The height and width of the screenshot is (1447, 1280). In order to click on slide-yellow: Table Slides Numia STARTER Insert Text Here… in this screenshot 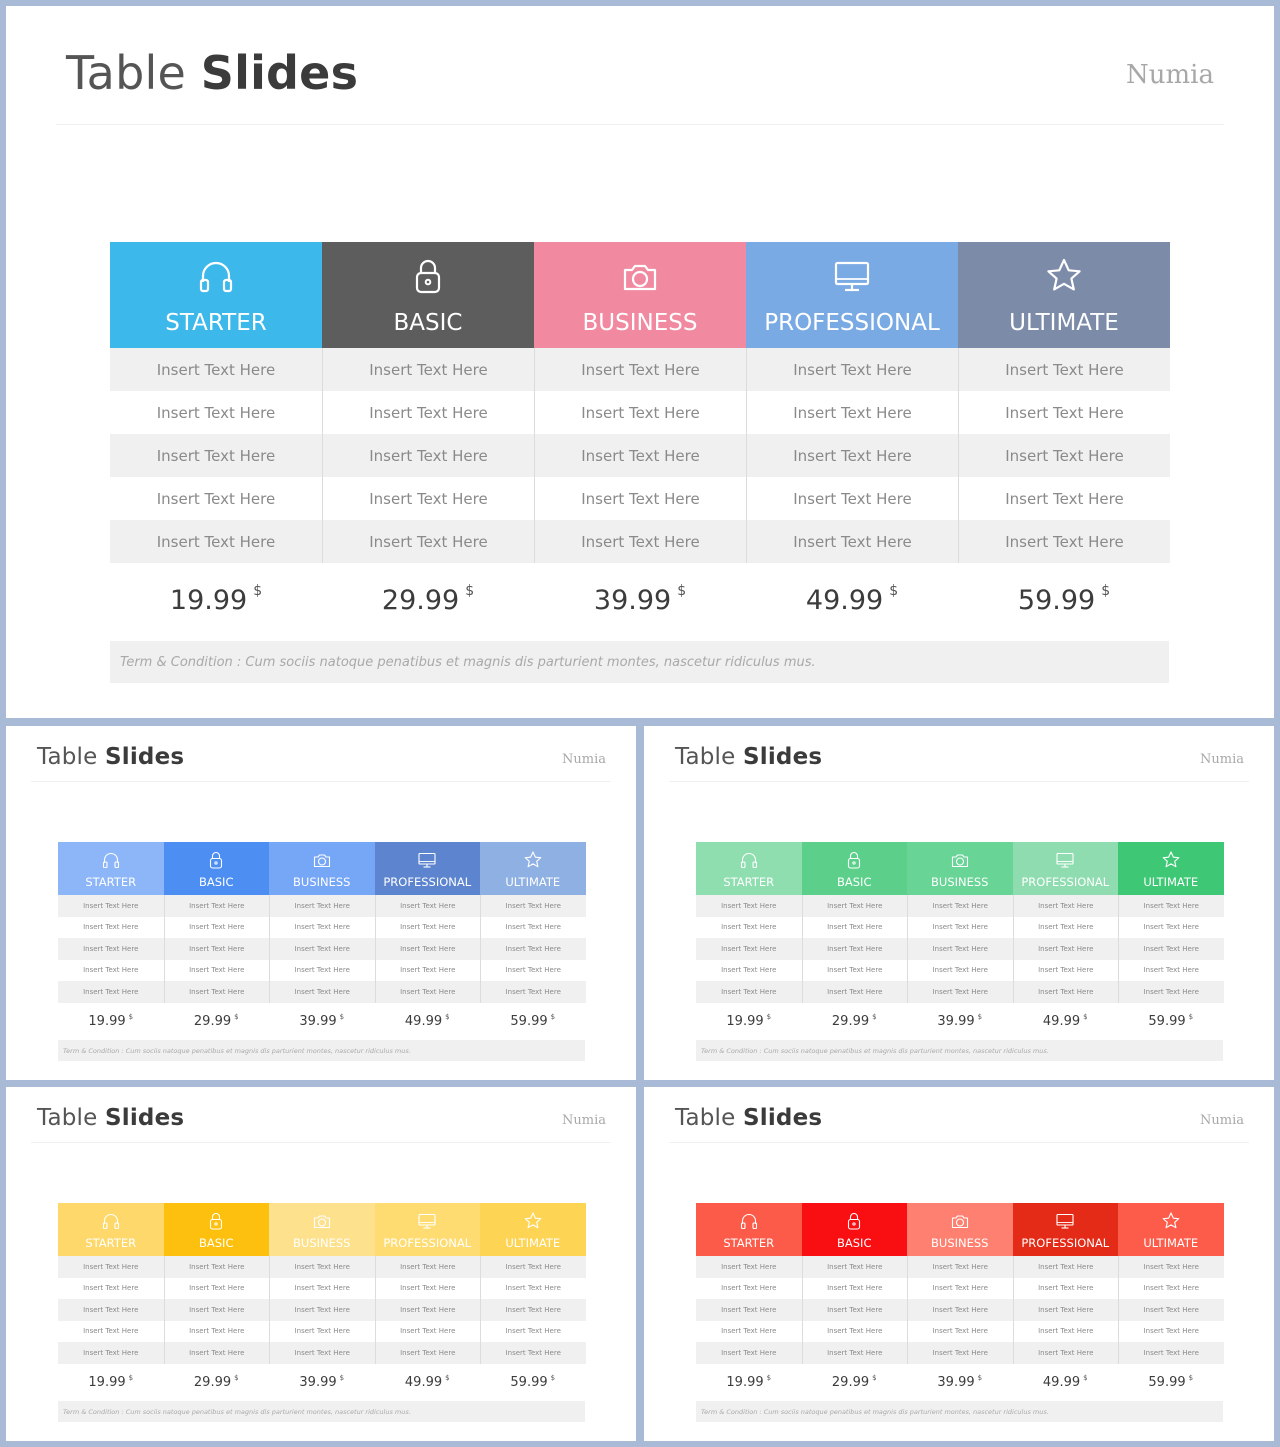, I will do `click(321, 1264)`.